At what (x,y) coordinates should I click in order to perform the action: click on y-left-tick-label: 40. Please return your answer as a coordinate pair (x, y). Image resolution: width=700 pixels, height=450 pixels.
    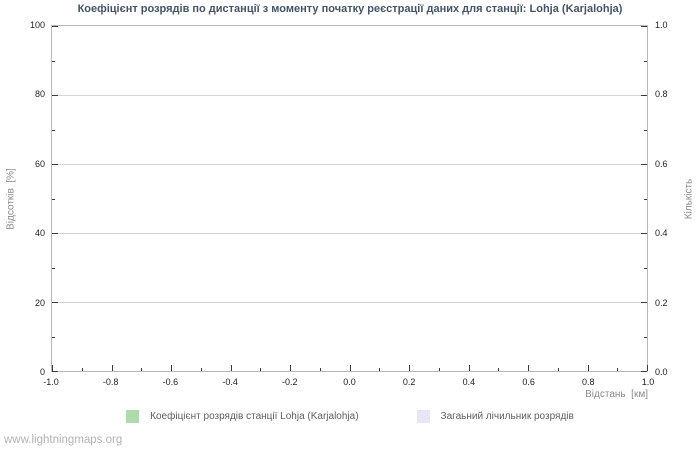
    Looking at the image, I should click on (39, 233).